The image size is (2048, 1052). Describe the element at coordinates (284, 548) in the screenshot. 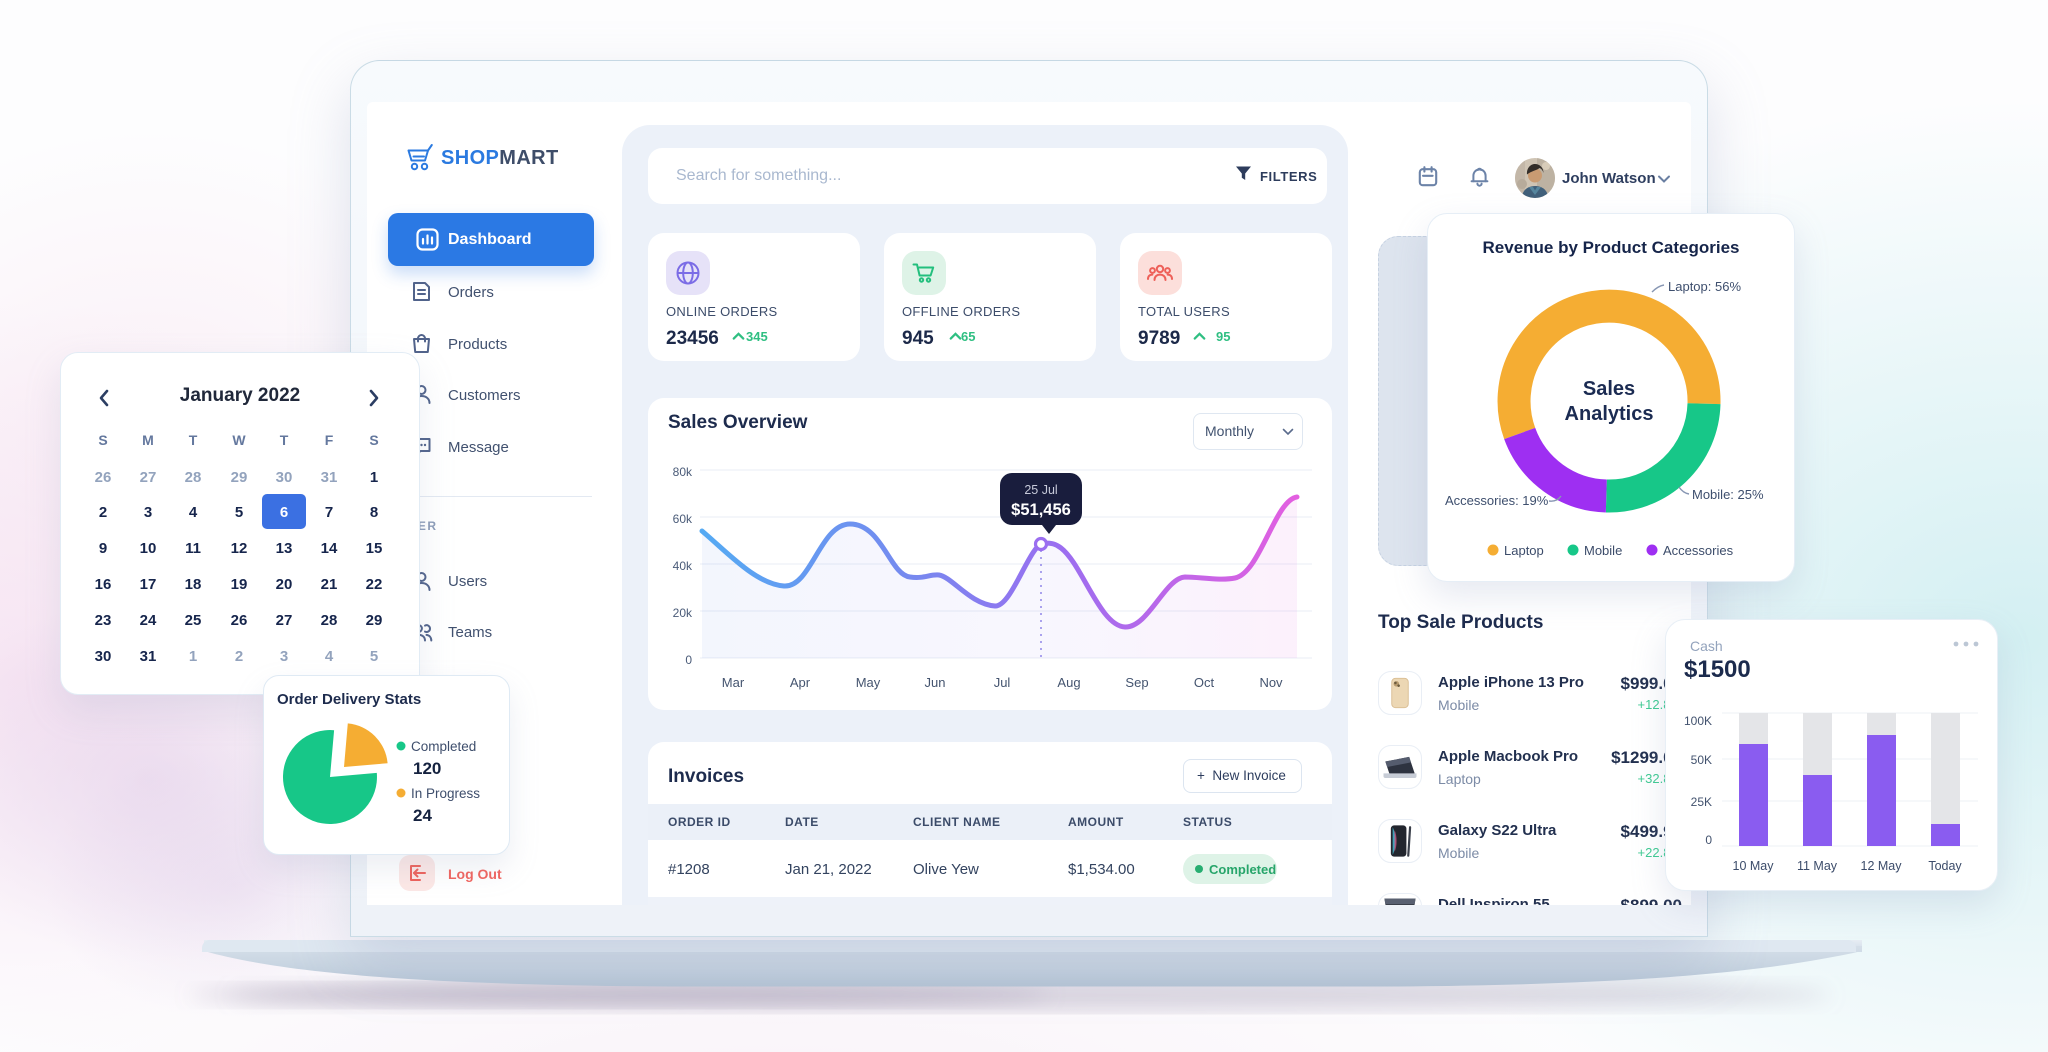

I see `svg-text: 13` at that location.